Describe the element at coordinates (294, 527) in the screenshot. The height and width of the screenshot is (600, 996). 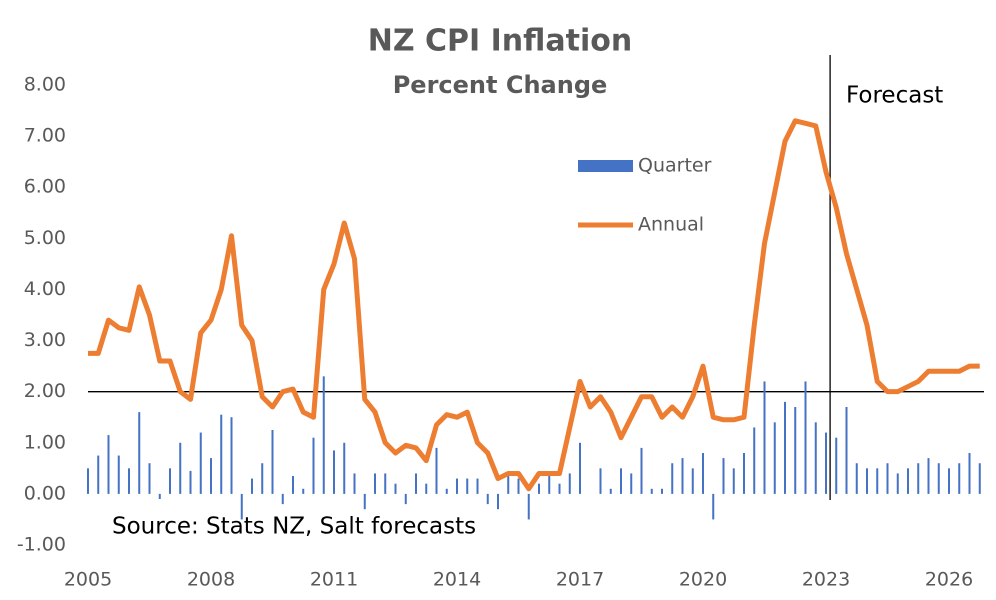
I see `source-note: Source: Stats NZ, Salt forecasts` at that location.